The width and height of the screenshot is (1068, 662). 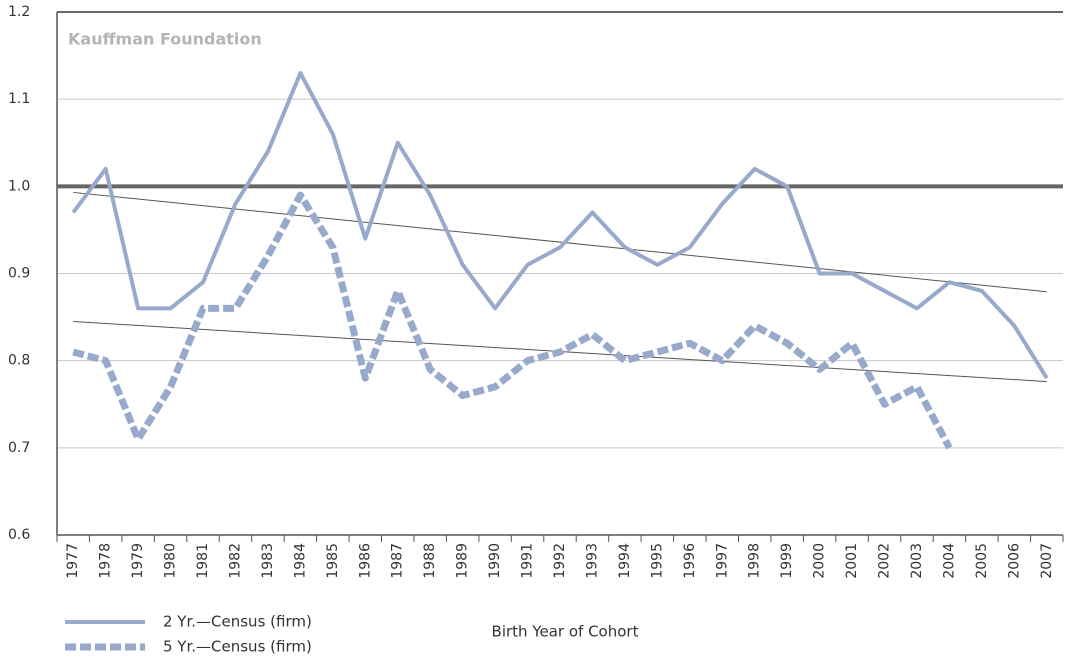 What do you see at coordinates (852, 561) in the screenshot?
I see `x-tick-label: 2001` at bounding box center [852, 561].